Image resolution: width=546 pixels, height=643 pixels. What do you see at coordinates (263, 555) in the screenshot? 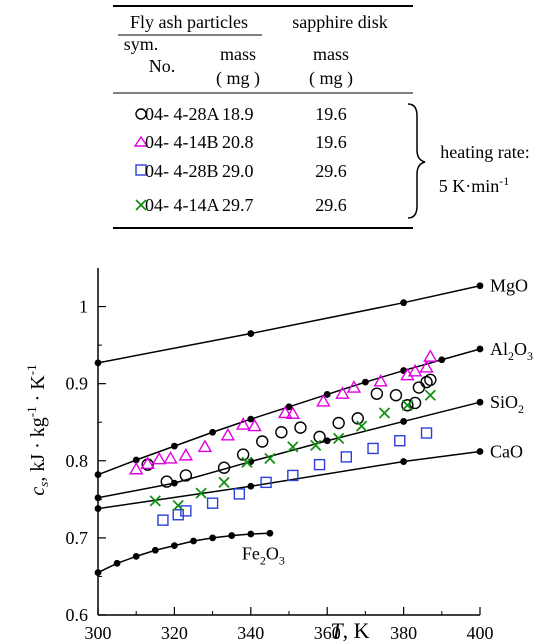
I see `line-label: Fe2O3` at bounding box center [263, 555].